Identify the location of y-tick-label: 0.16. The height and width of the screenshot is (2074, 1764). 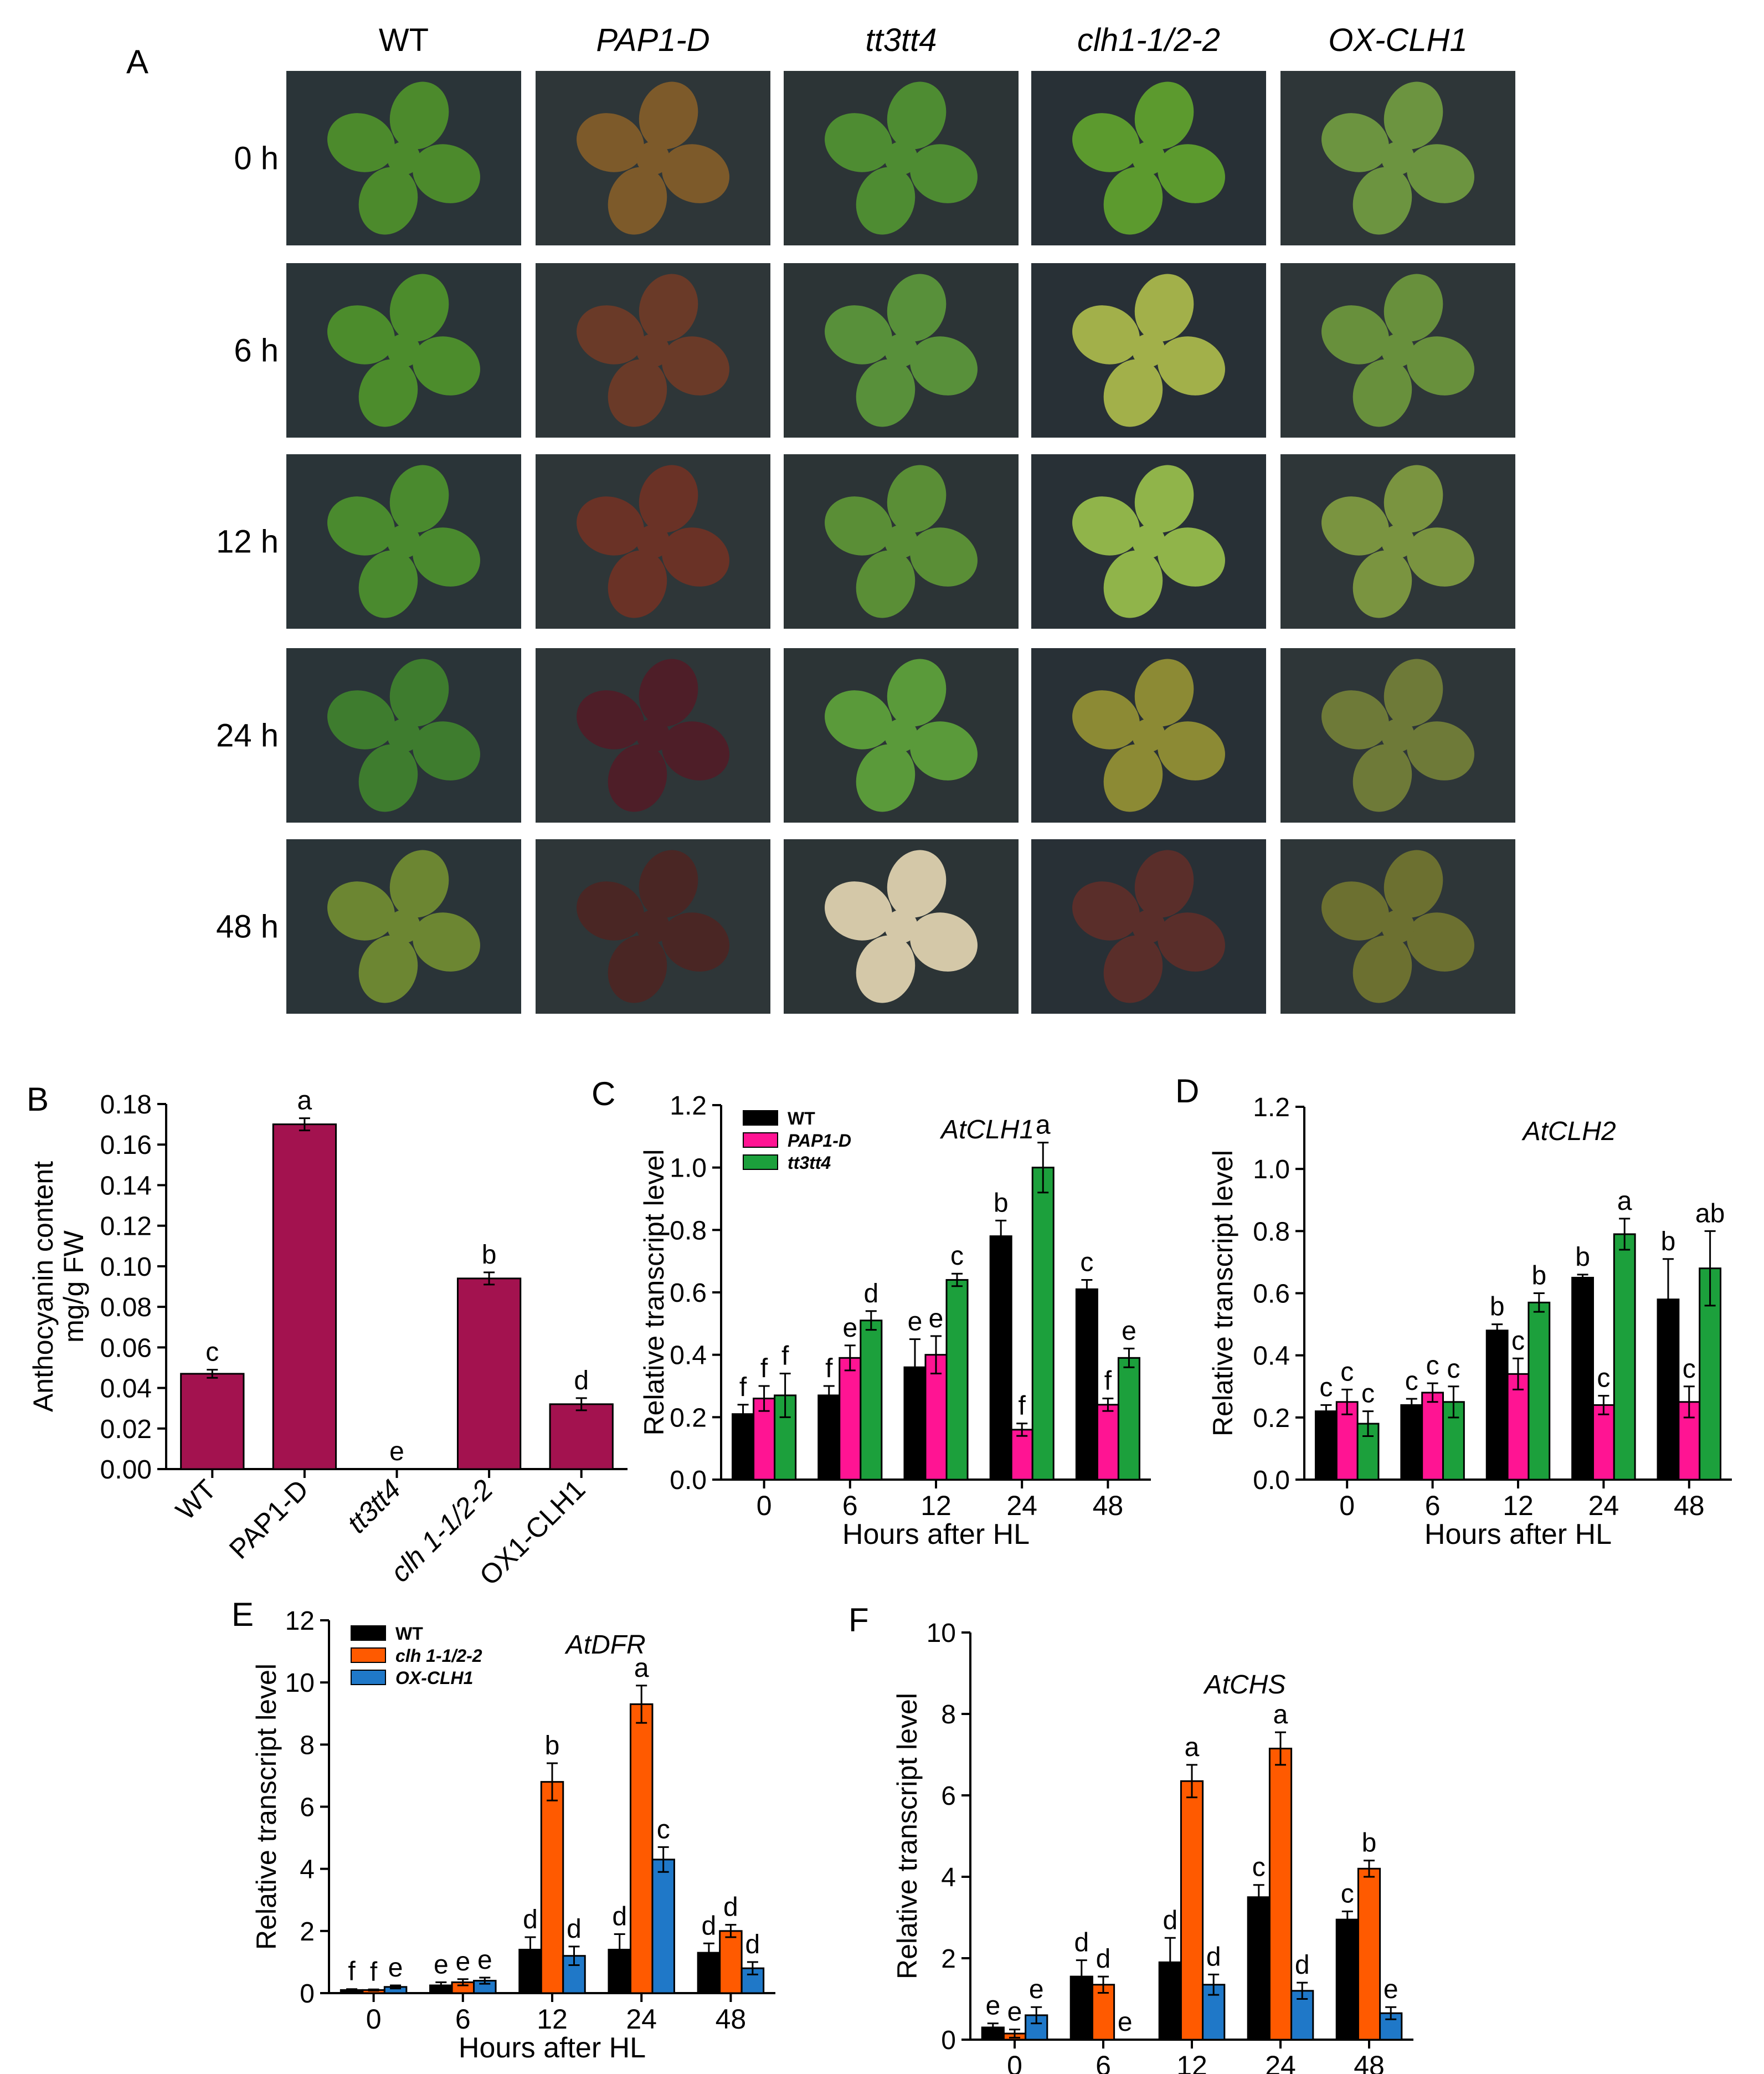
(126, 1145).